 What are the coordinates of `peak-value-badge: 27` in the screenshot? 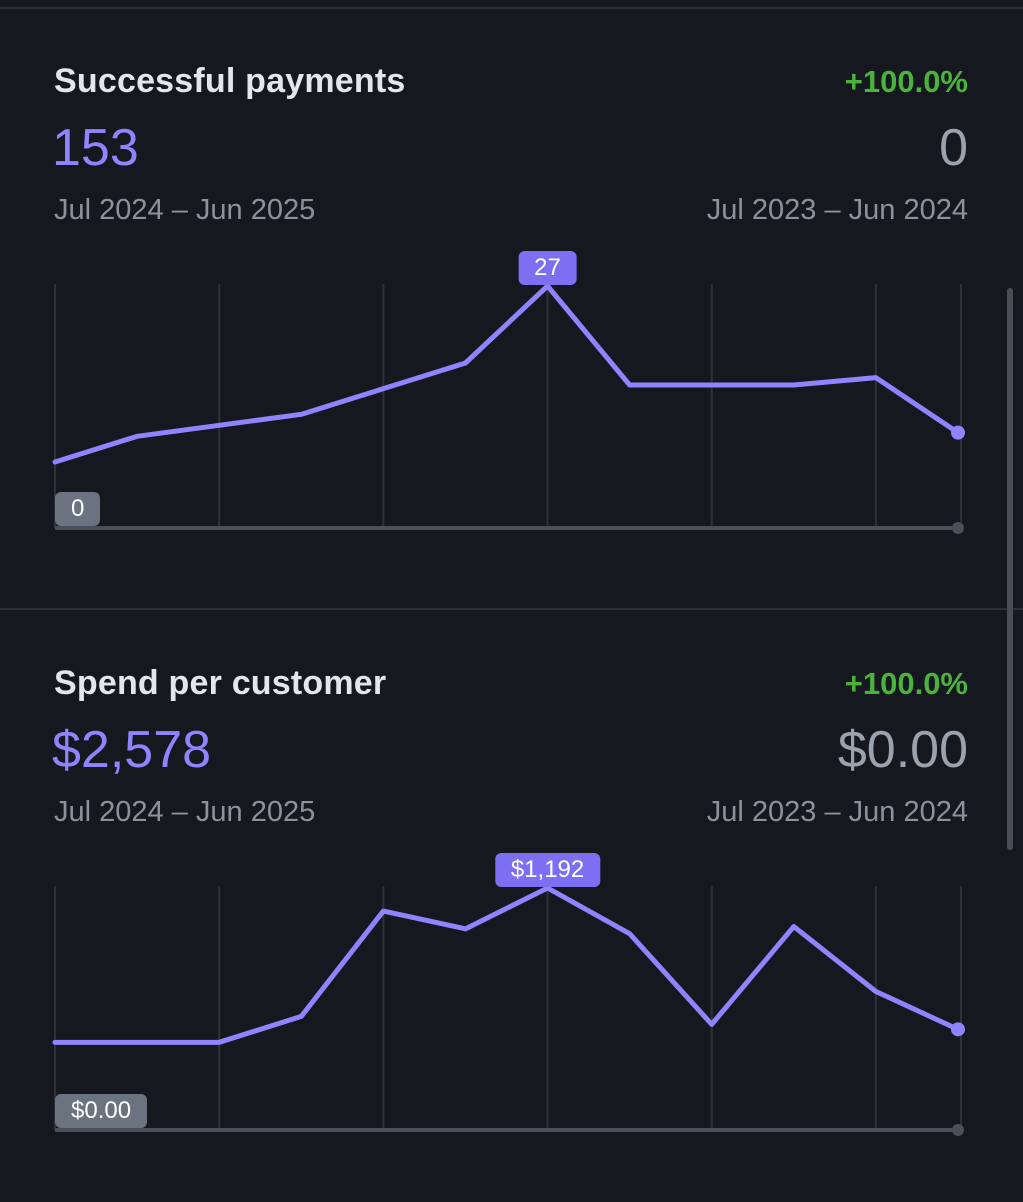 It's located at (547, 268).